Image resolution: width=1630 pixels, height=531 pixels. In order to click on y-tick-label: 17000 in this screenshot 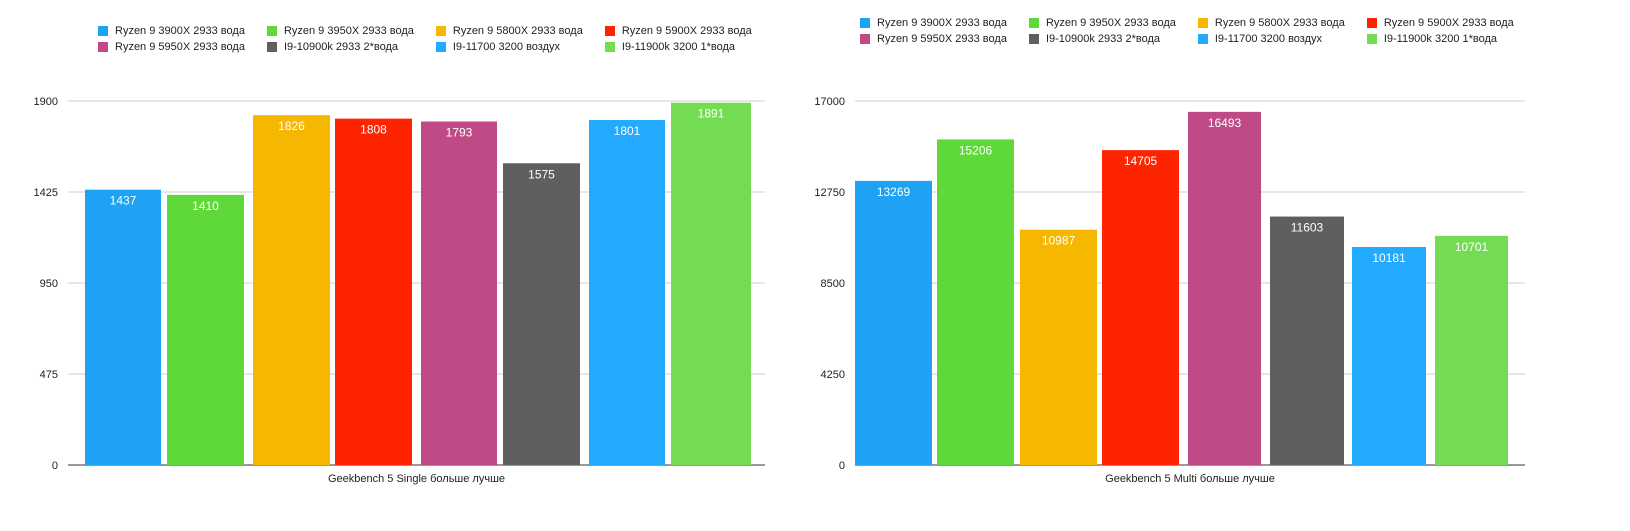, I will do `click(830, 102)`.